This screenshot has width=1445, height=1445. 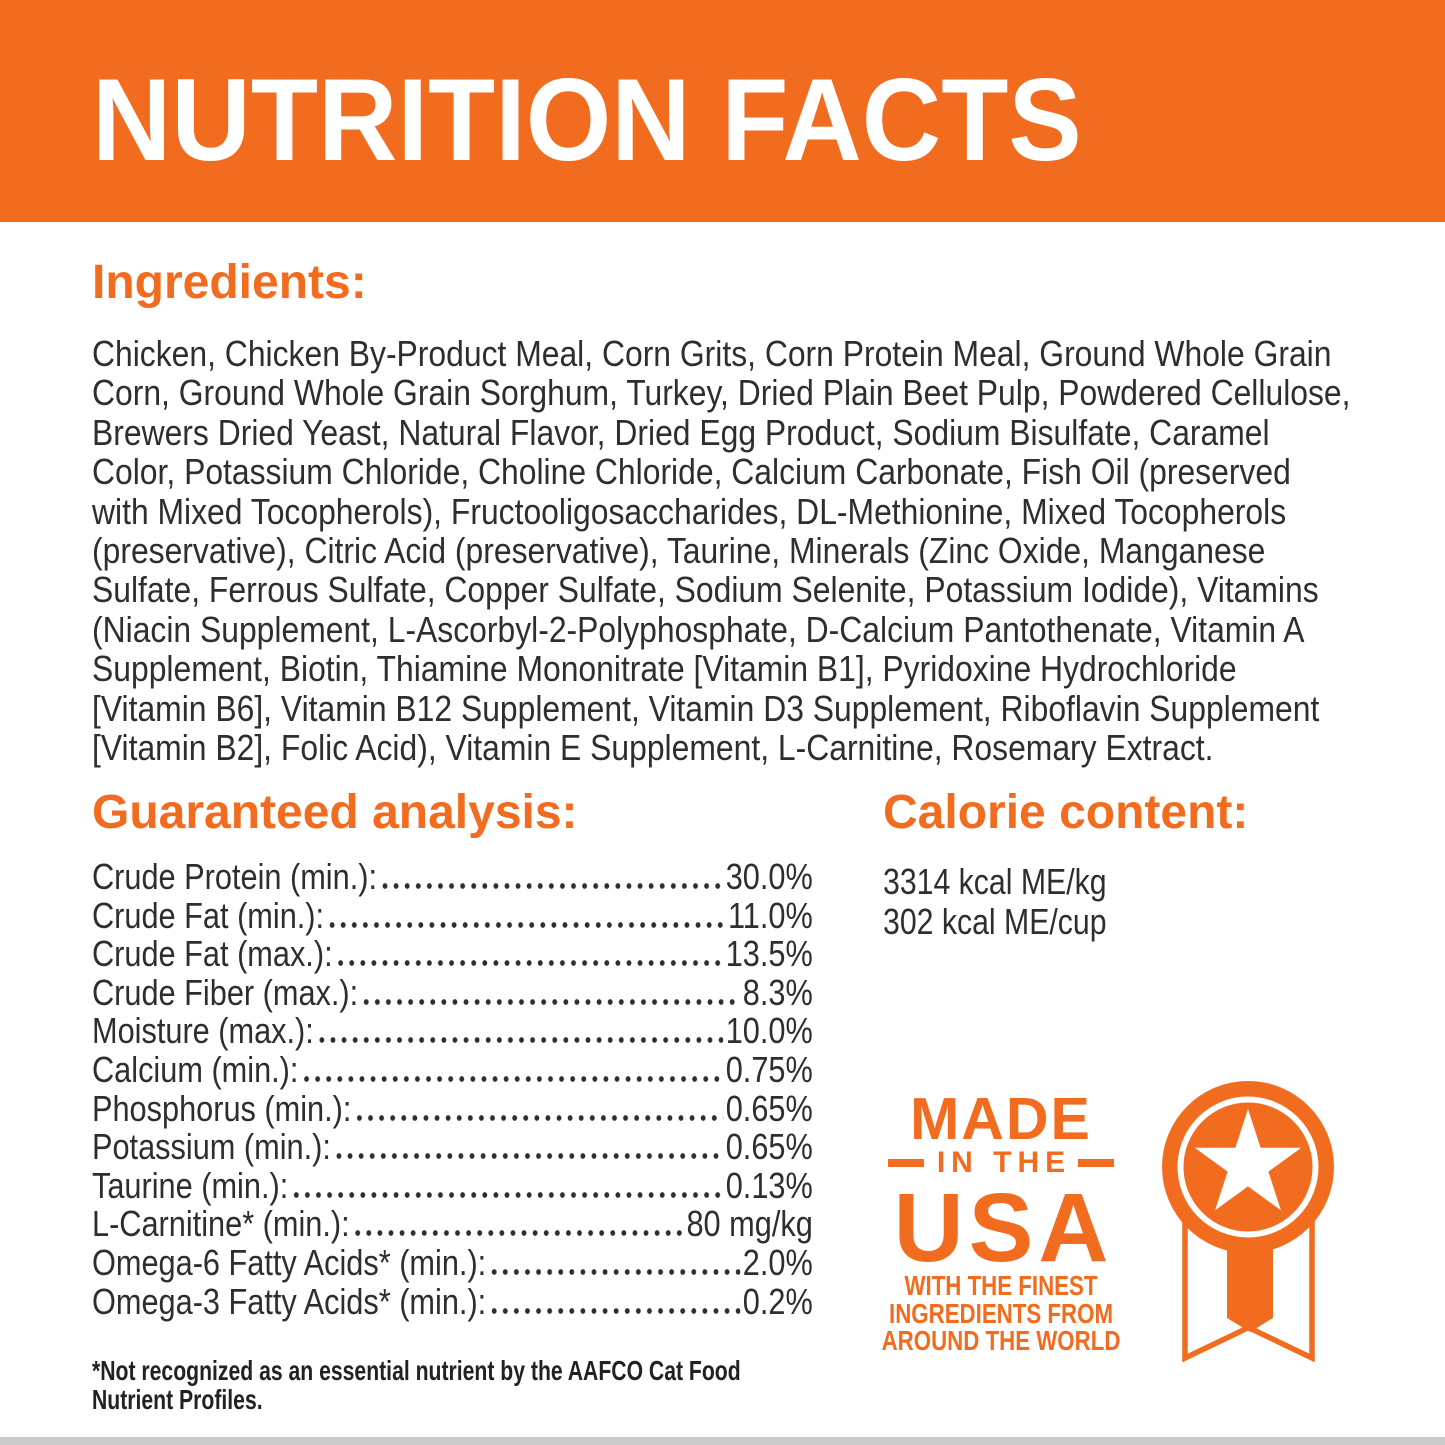 What do you see at coordinates (1004, 1162) in the screenshot?
I see `in-the-text: IN THE` at bounding box center [1004, 1162].